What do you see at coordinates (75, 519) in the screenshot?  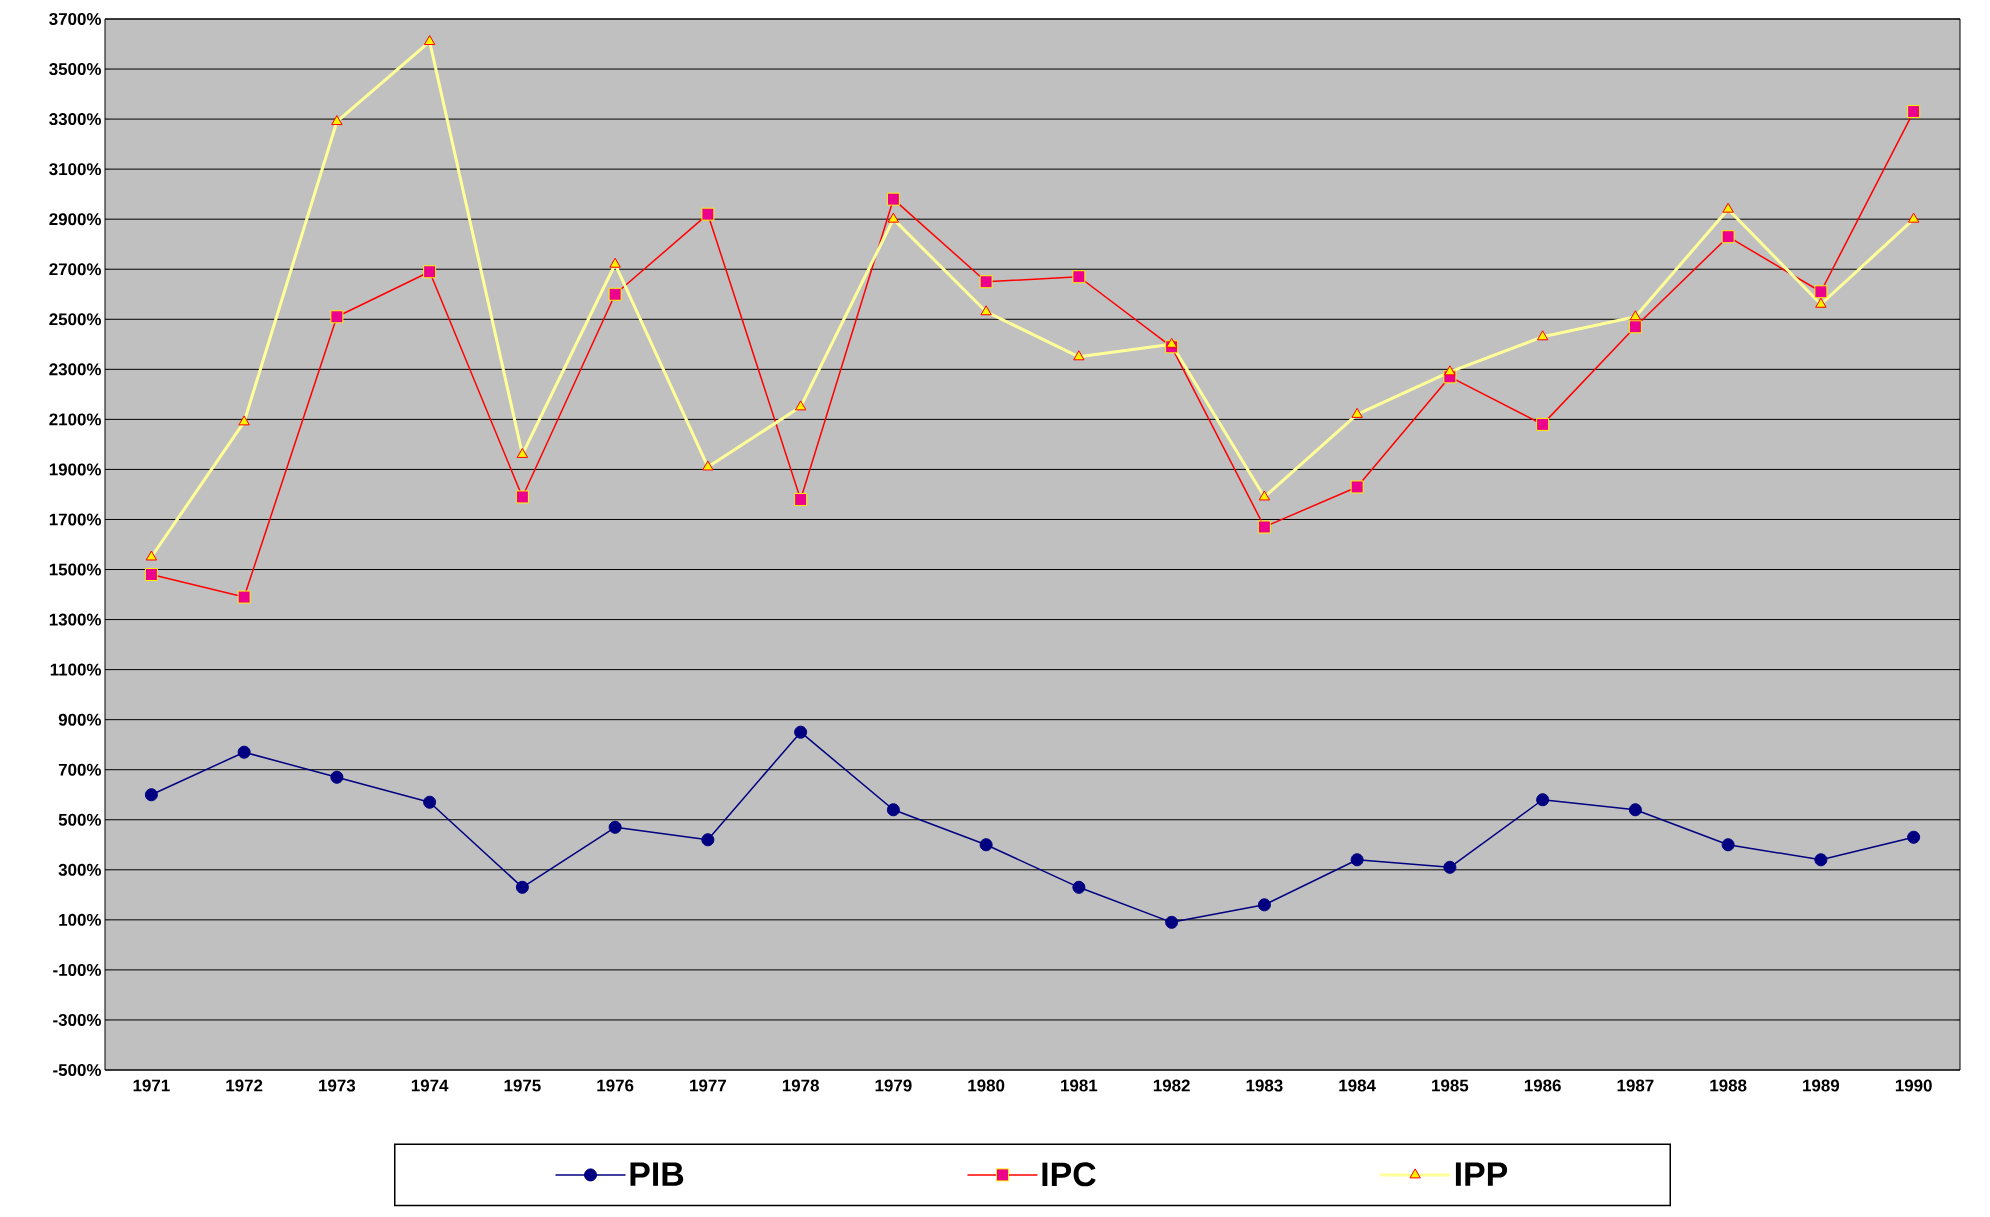 I see `y-tick-label: 1700%` at bounding box center [75, 519].